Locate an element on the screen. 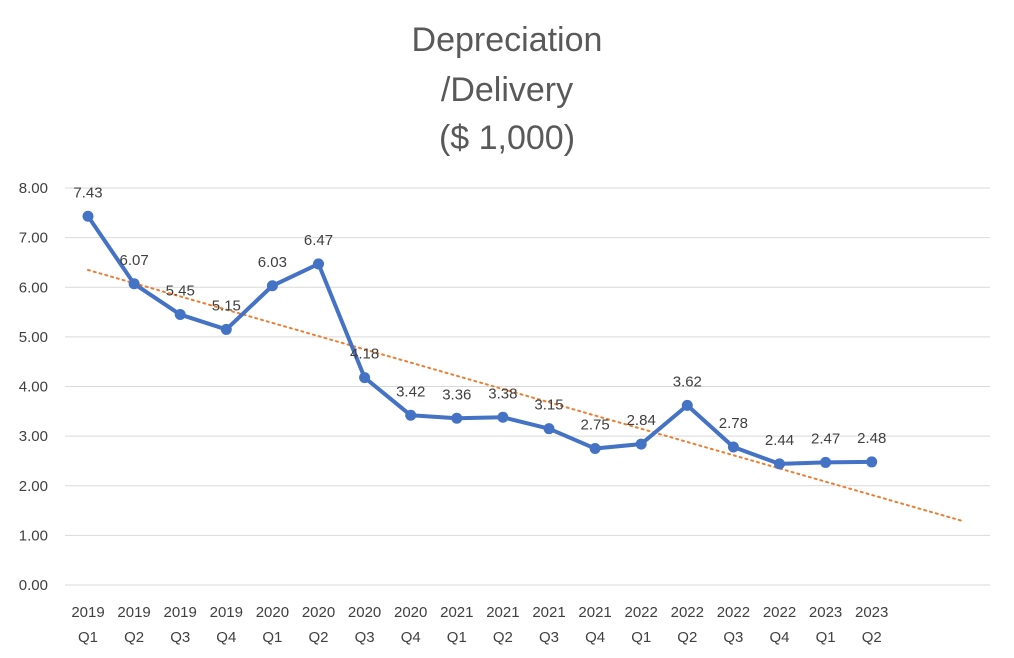 This screenshot has height=658, width=1014. data-label: 6.47 is located at coordinates (318, 240).